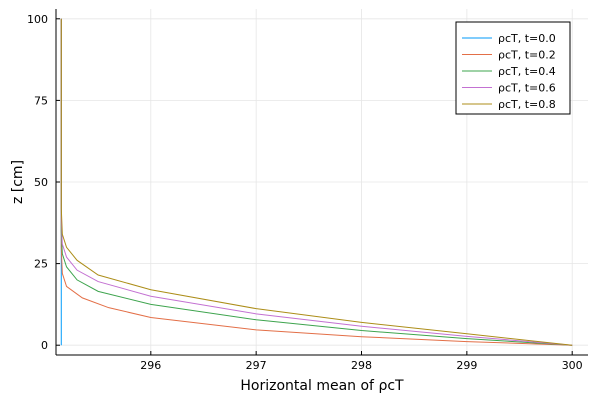  Describe the element at coordinates (527, 38) in the screenshot. I see `legend-label-0: ρcT, t=0.0` at that location.